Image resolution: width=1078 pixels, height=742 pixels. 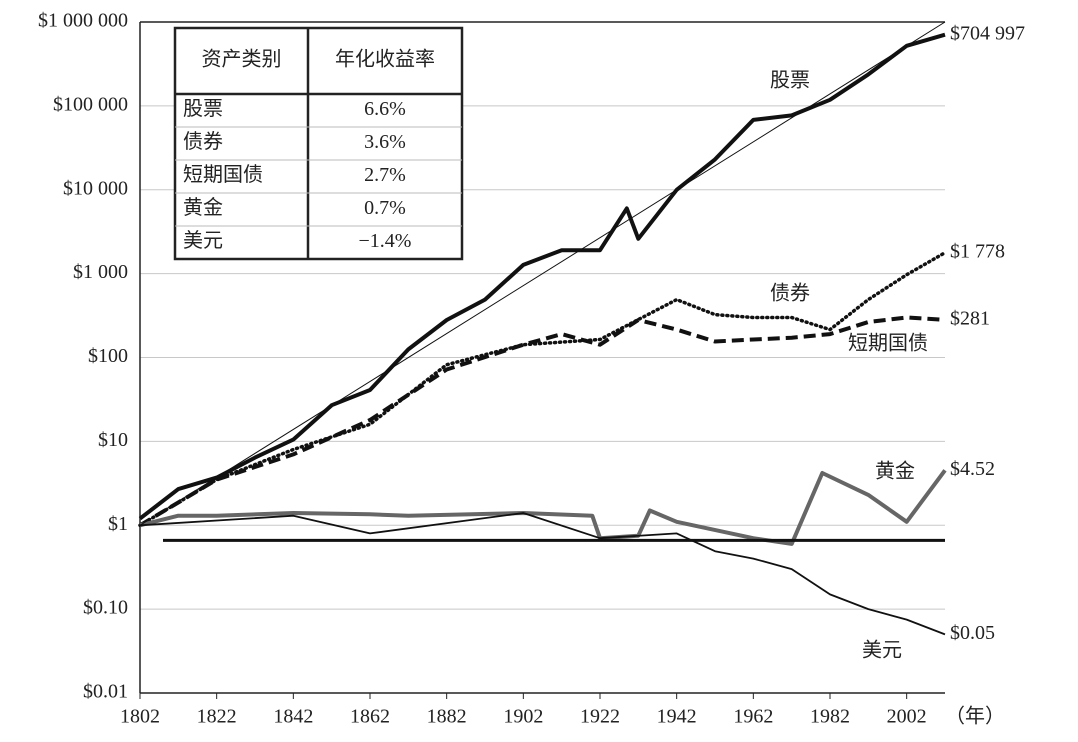 What do you see at coordinates (217, 717) in the screenshot?
I see `x-tick-label: 1822` at bounding box center [217, 717].